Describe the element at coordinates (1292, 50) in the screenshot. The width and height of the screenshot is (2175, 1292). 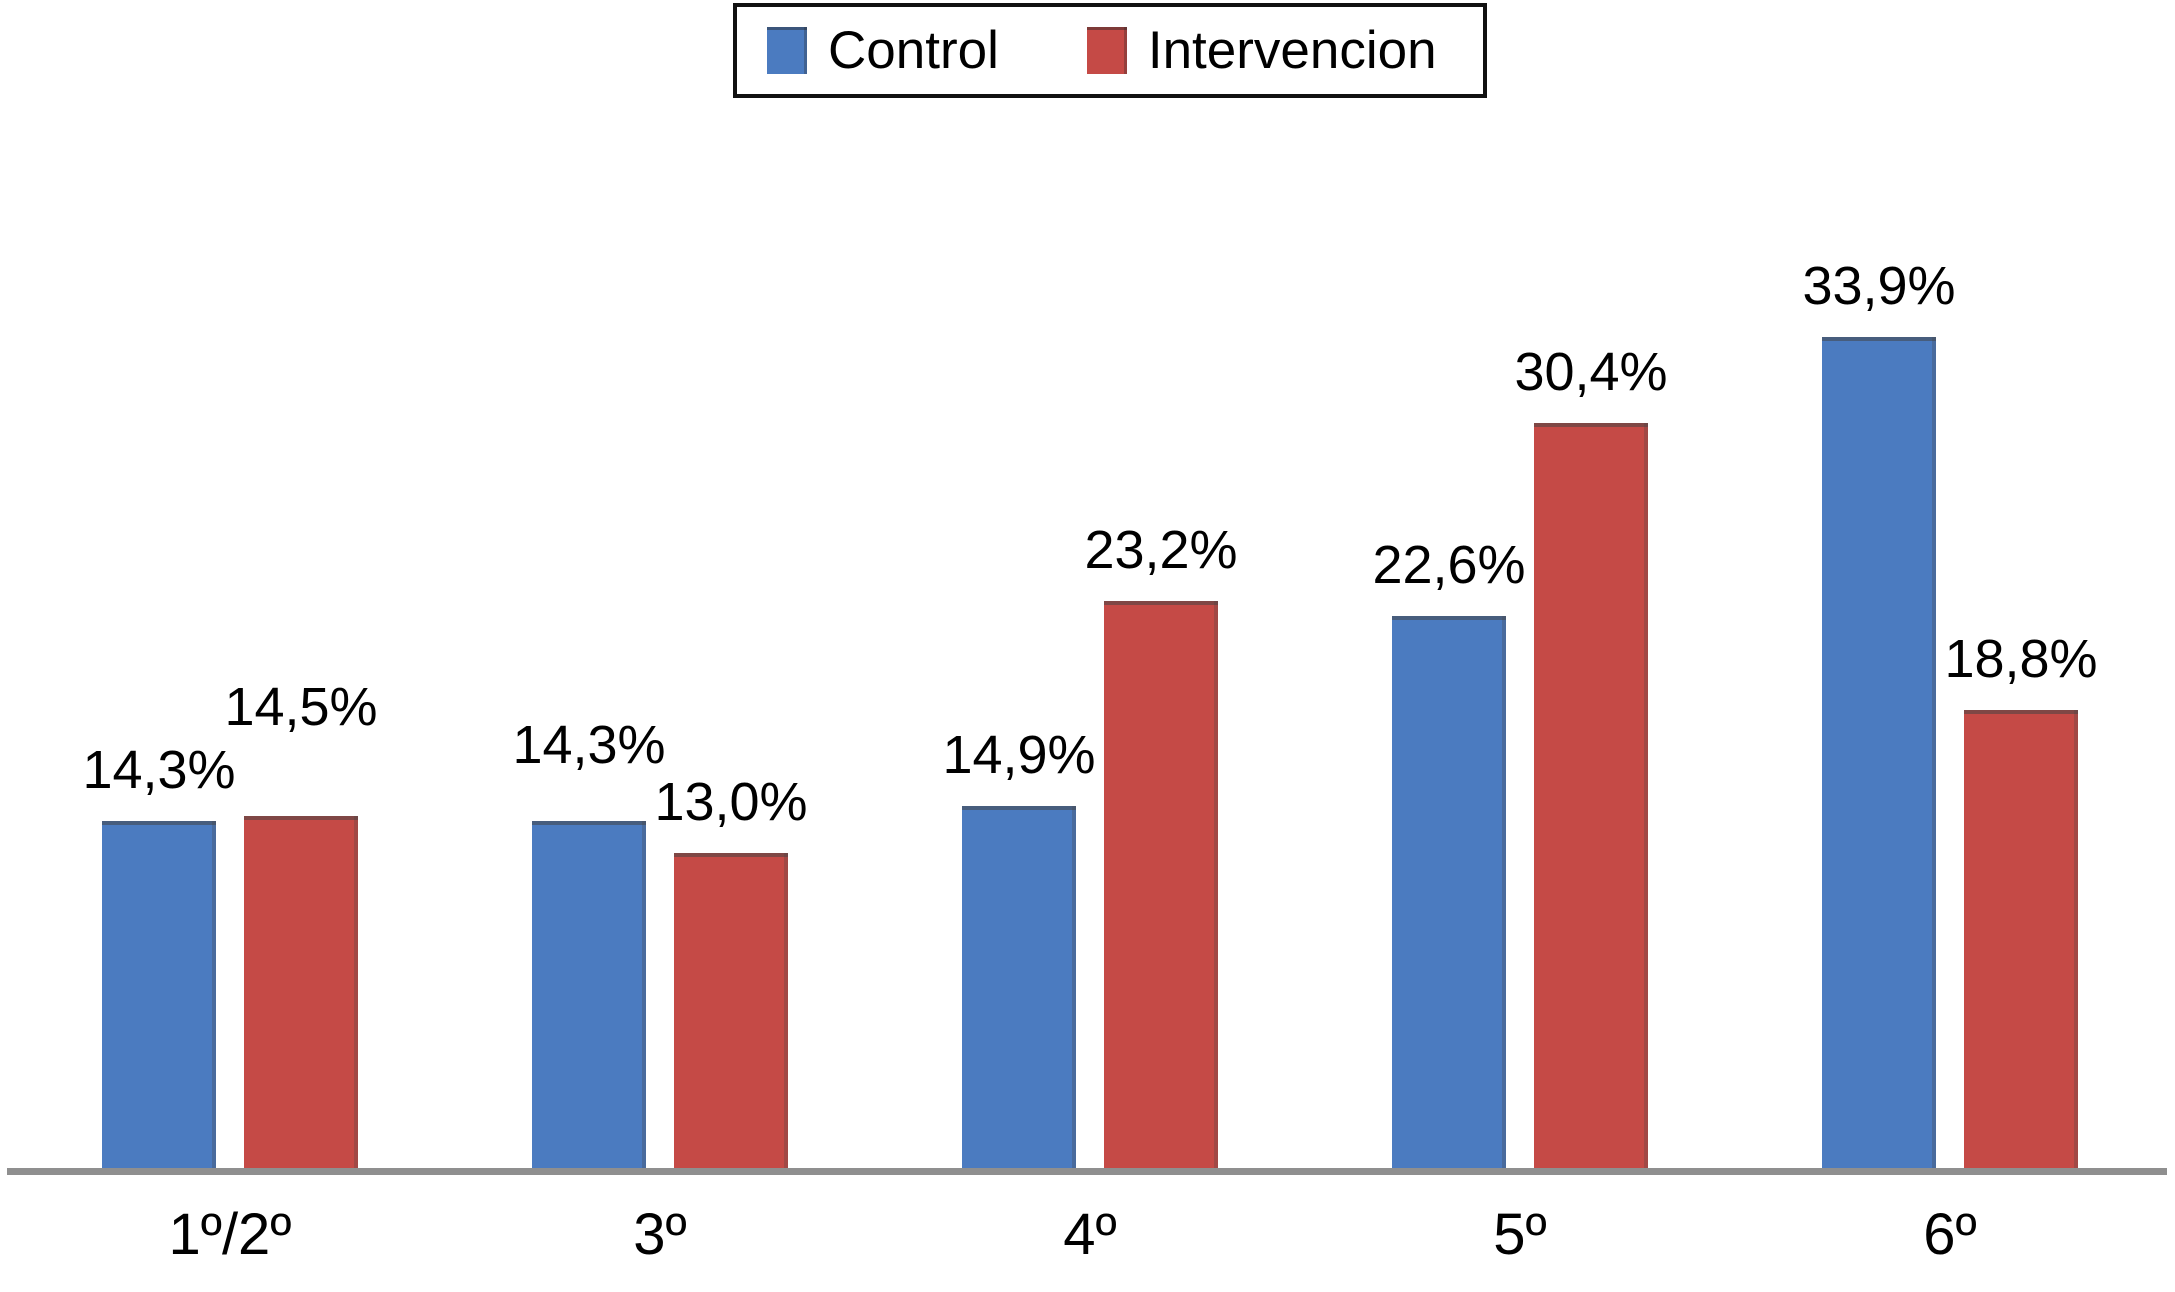
I see `legend-label-intervencion: Intervencion` at that location.